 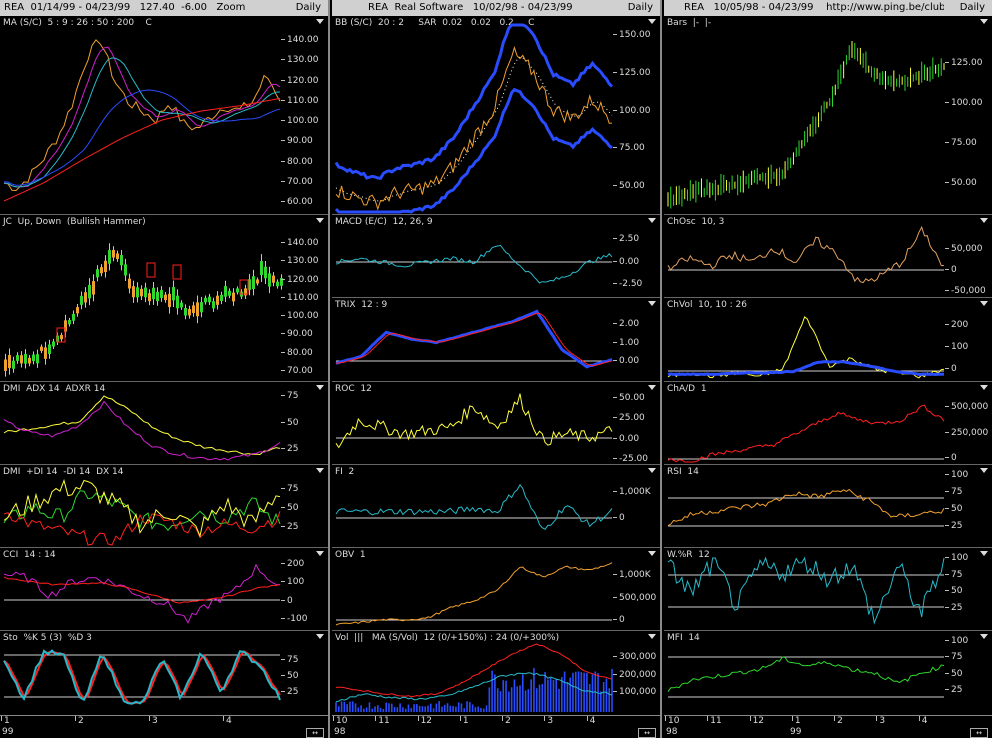 I want to click on panel-fi-menu-icon, so click(x=652, y=470).